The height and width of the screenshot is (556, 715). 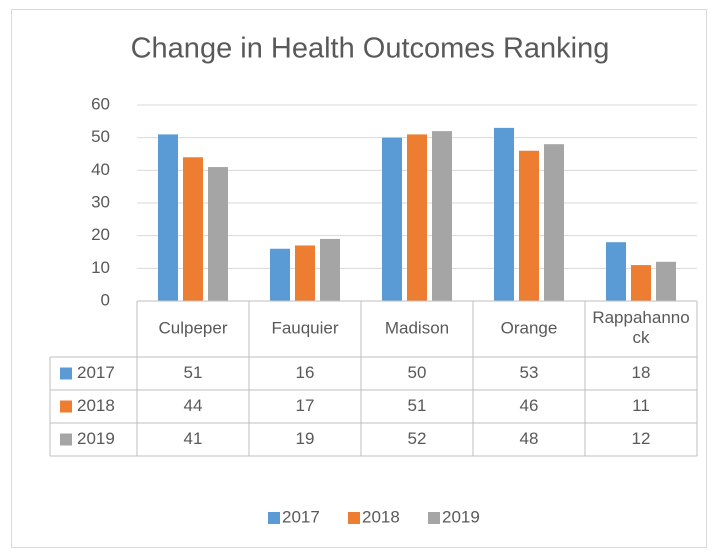 I want to click on chart-title: Change in Health Outcomes Ranking, so click(x=370, y=49).